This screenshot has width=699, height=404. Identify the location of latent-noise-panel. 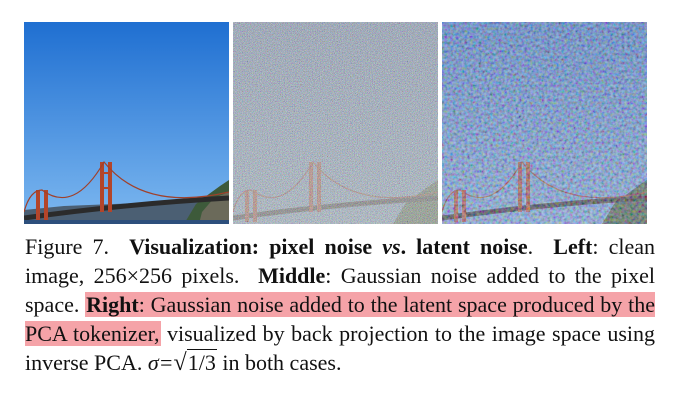
(544, 123).